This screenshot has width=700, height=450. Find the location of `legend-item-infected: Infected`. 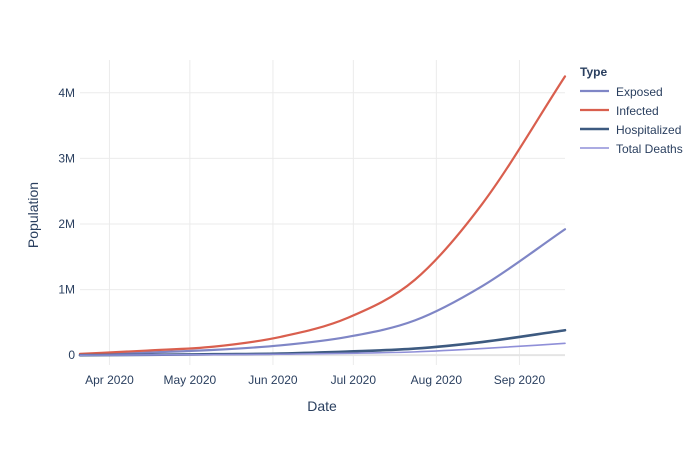

legend-item-infected: Infected is located at coordinates (619, 111).